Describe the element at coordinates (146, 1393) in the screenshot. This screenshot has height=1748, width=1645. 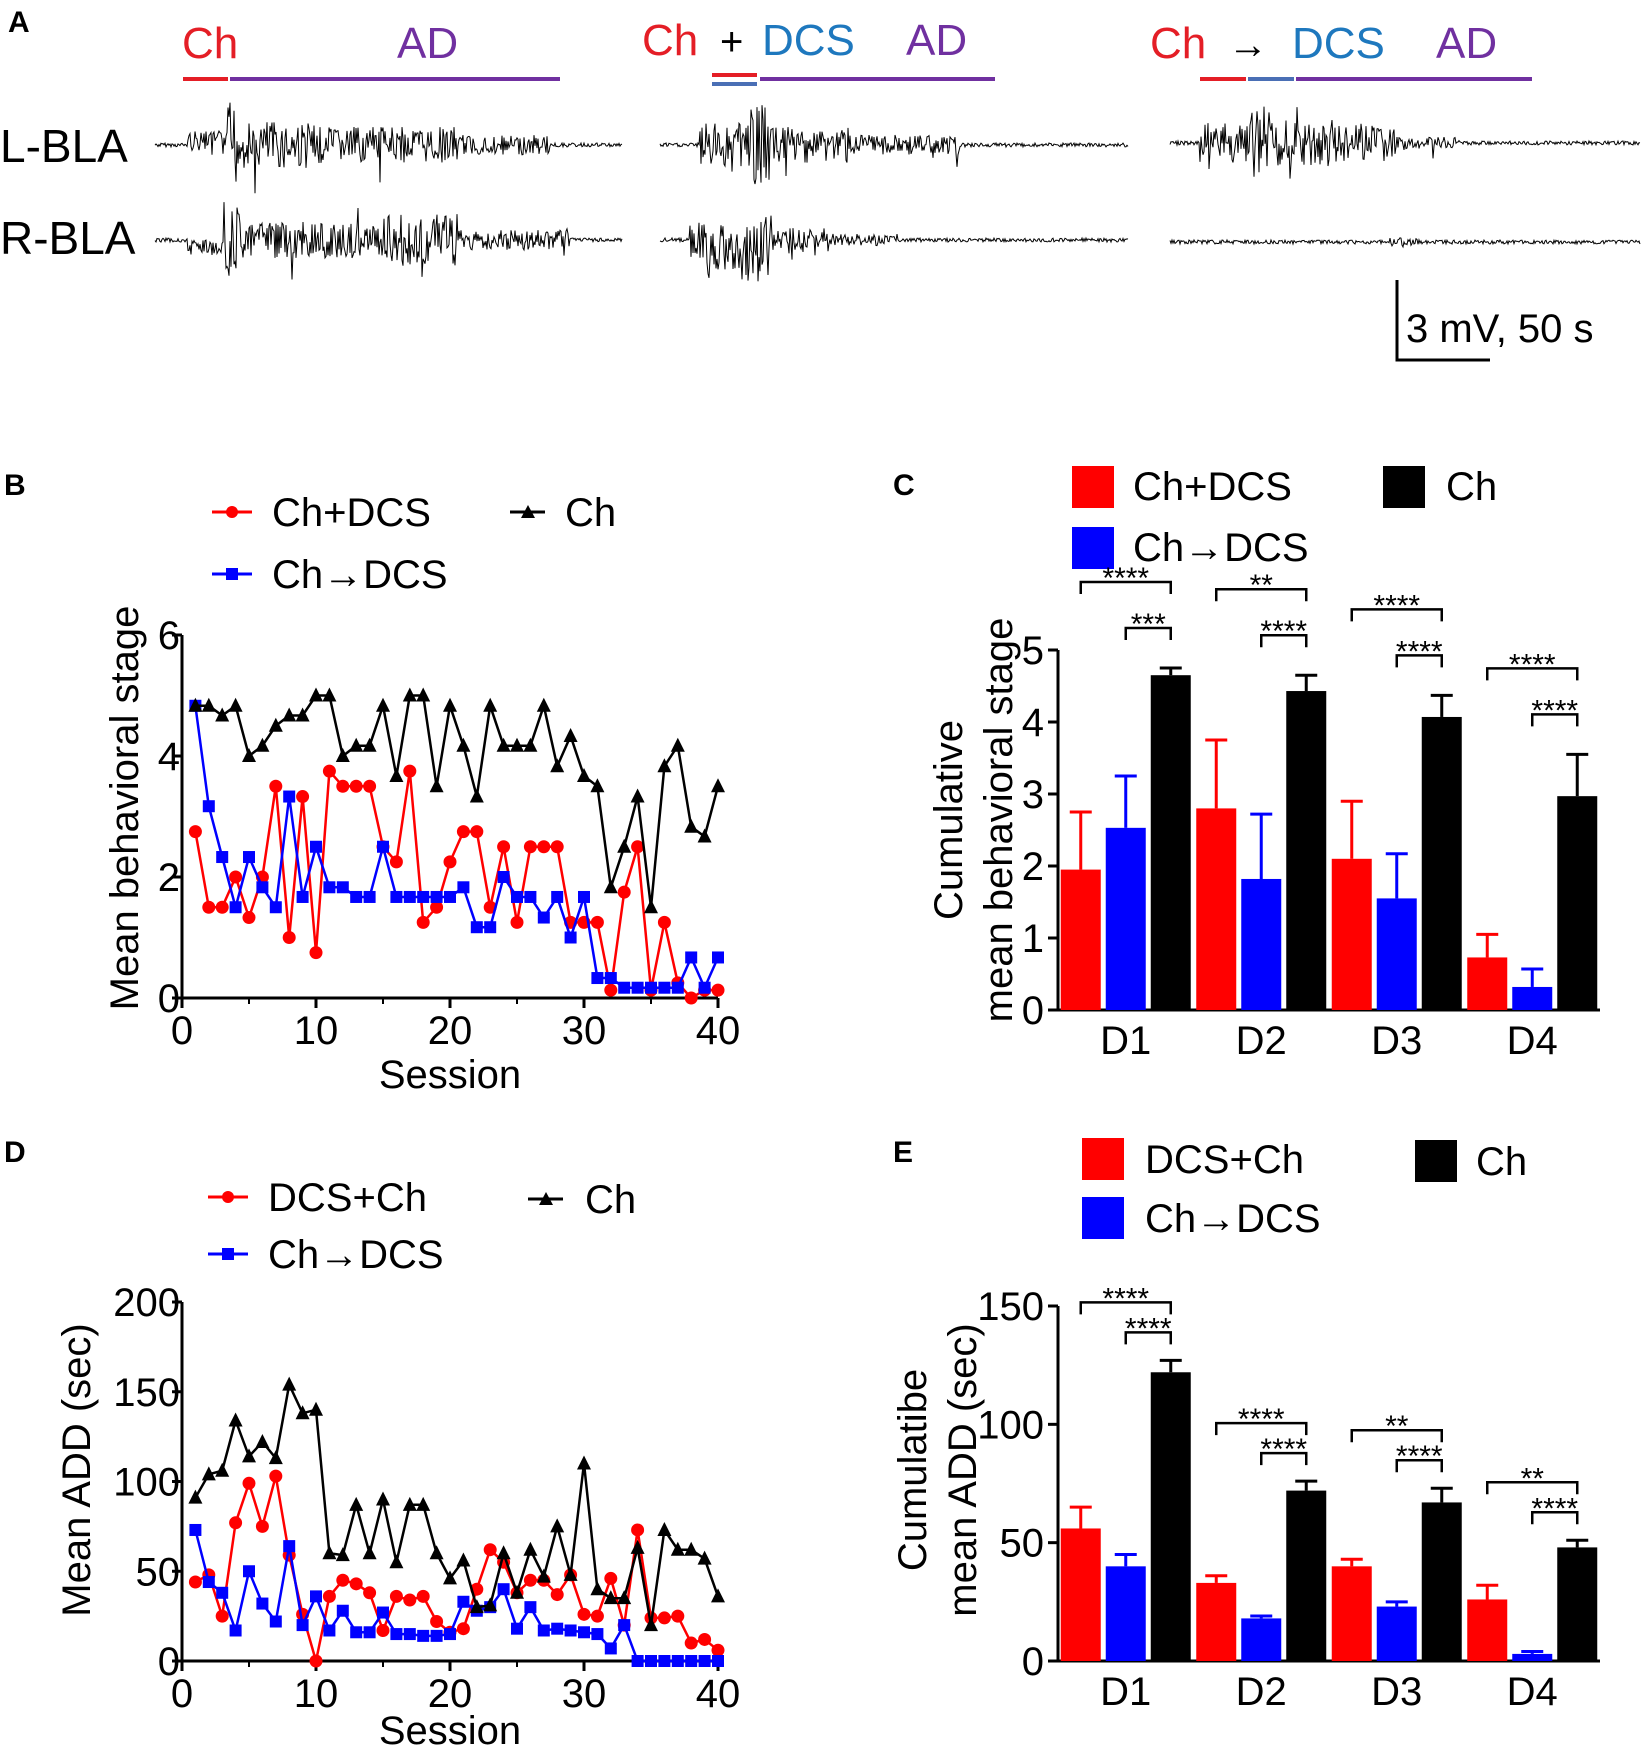
I see `chart-d-y-tick-label-3: 150` at that location.